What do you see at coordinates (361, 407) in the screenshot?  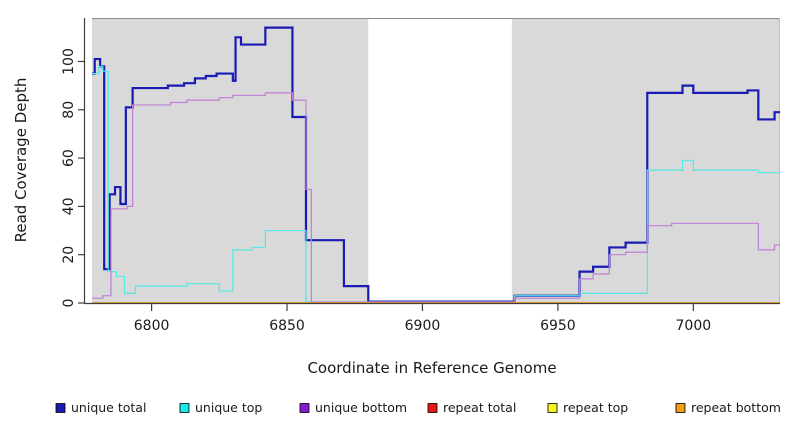 I see `legend-label-unique-bottom: unique bottom` at bounding box center [361, 407].